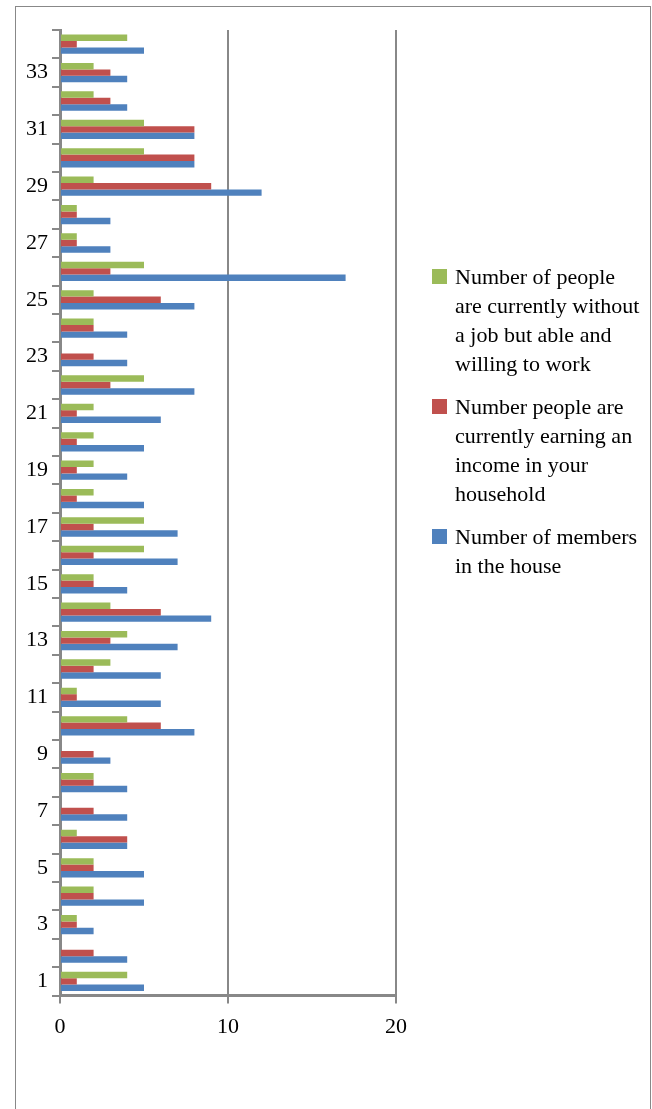  Describe the element at coordinates (37, 355) in the screenshot. I see `y-tick-label: 23` at that location.